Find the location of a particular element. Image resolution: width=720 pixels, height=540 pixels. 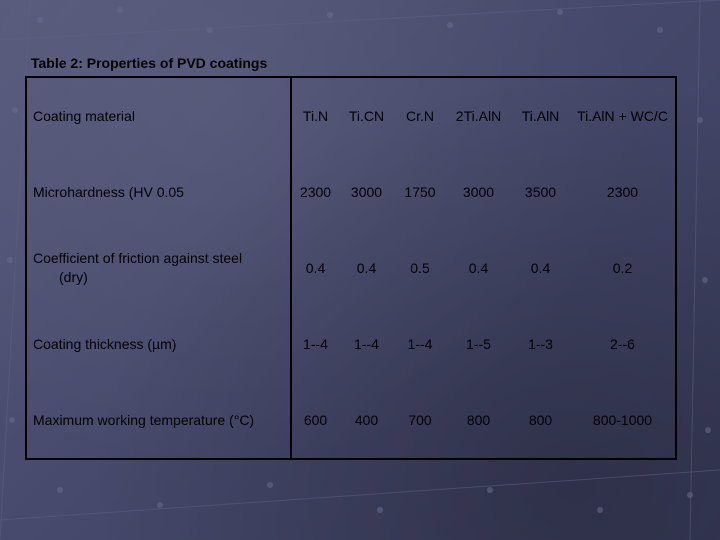

table-cell: 1--3 is located at coordinates (540, 344).